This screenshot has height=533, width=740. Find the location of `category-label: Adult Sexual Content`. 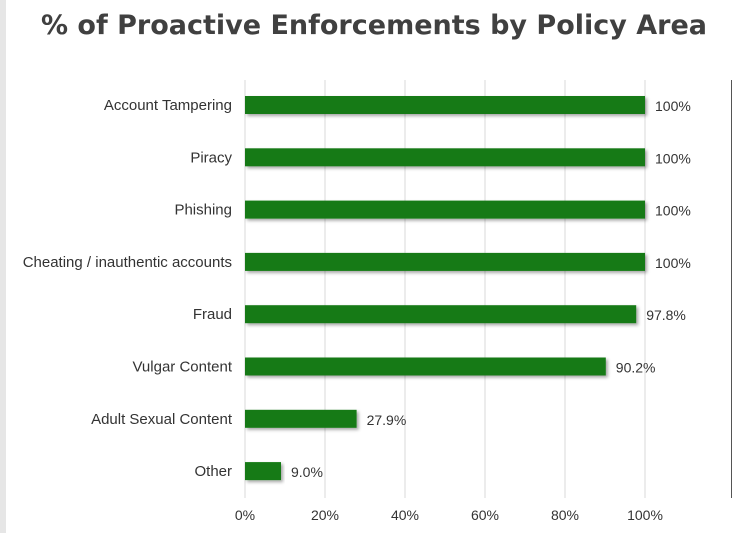

category-label: Adult Sexual Content is located at coordinates (162, 419).